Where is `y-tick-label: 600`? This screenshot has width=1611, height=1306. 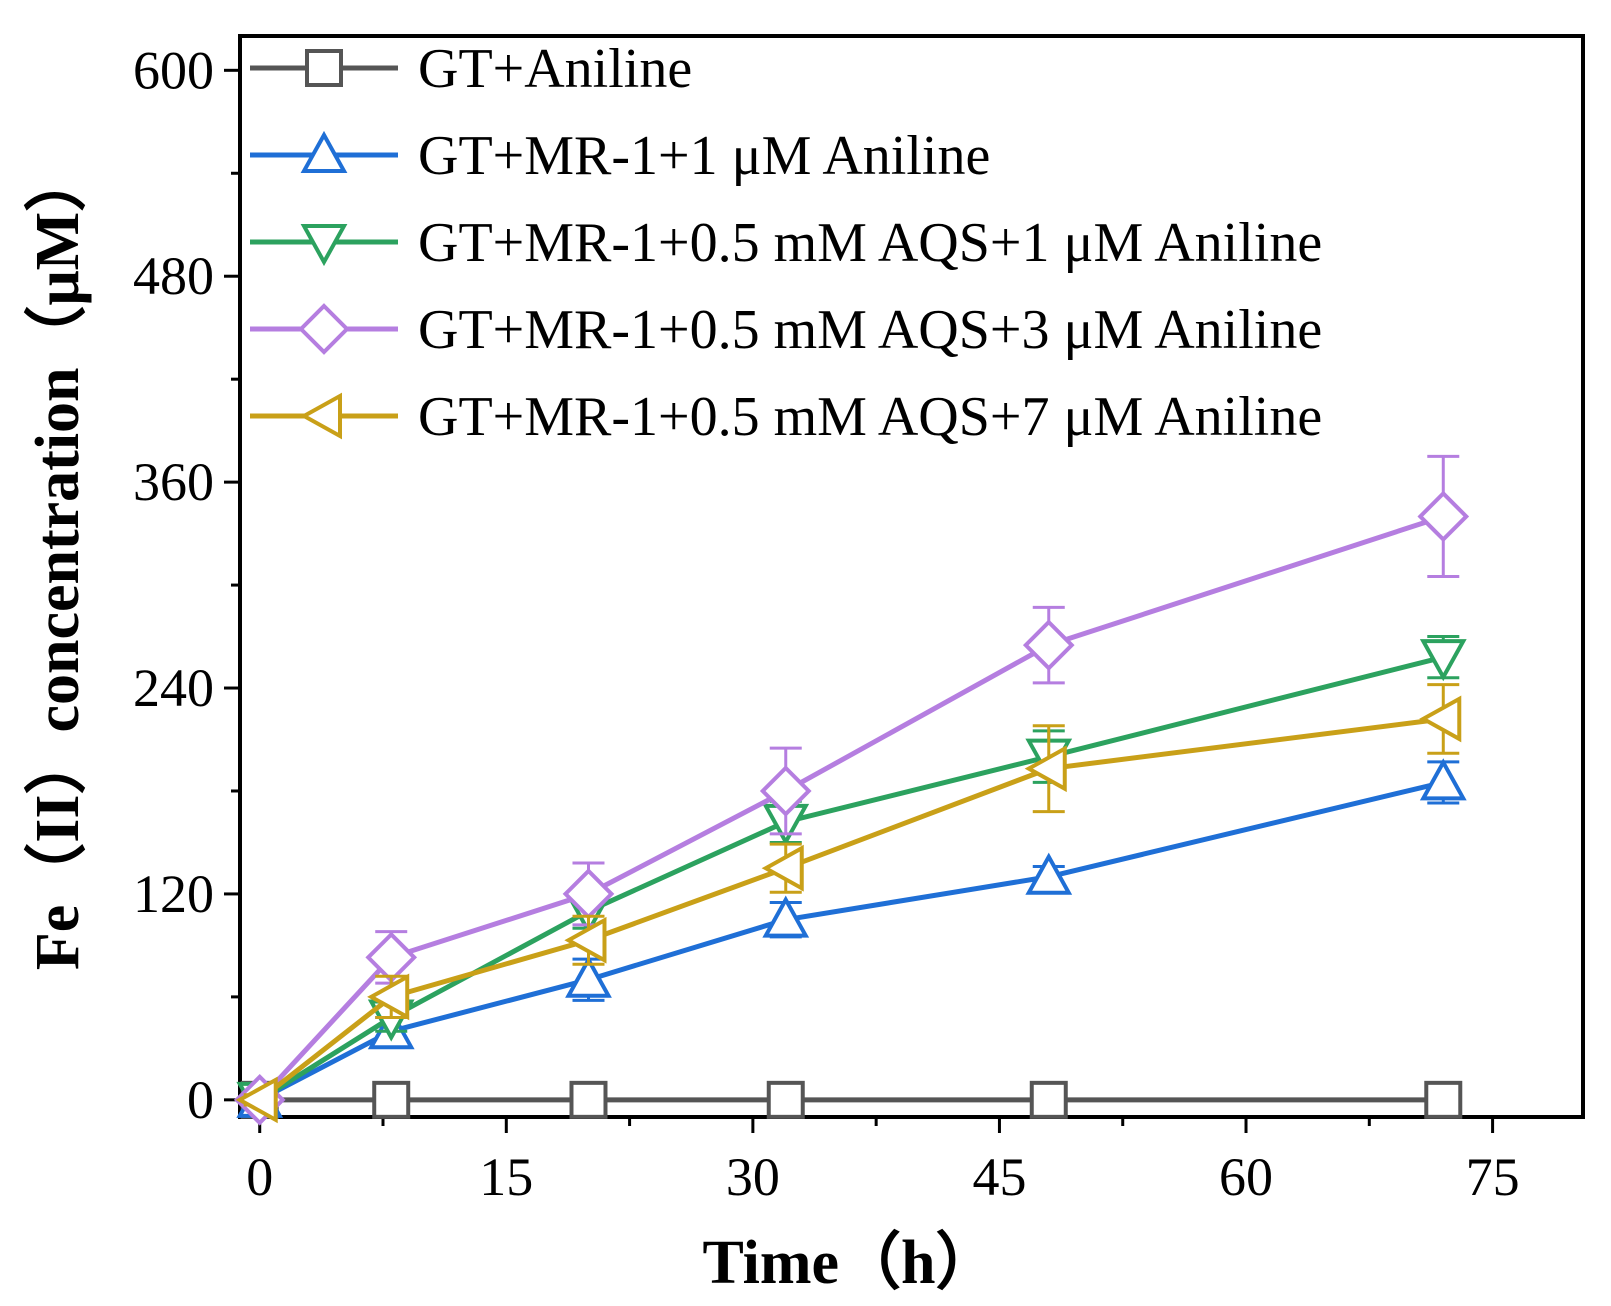 y-tick-label: 600 is located at coordinates (173, 70).